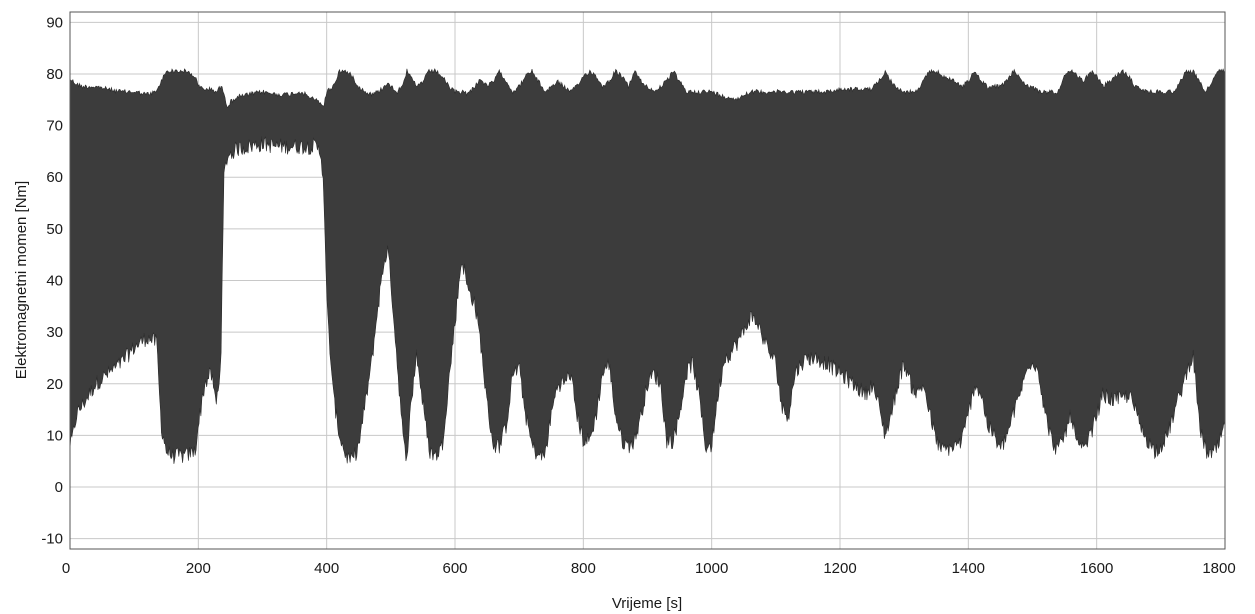 This screenshot has width=1255, height=614. I want to click on x-tick-label: 800, so click(583, 568).